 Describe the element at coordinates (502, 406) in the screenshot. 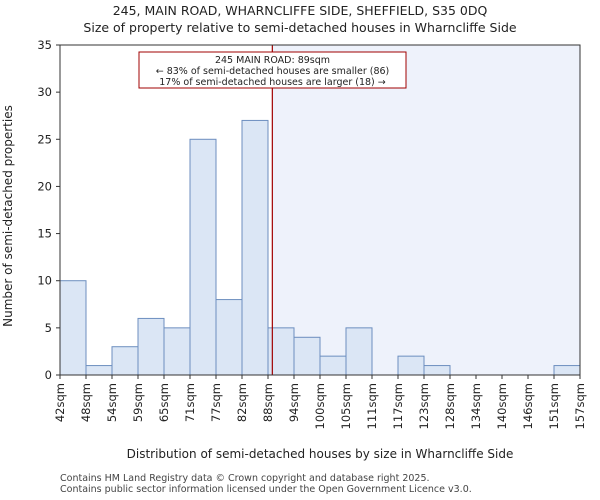

I see `x-tick-label: 140sqm` at that location.